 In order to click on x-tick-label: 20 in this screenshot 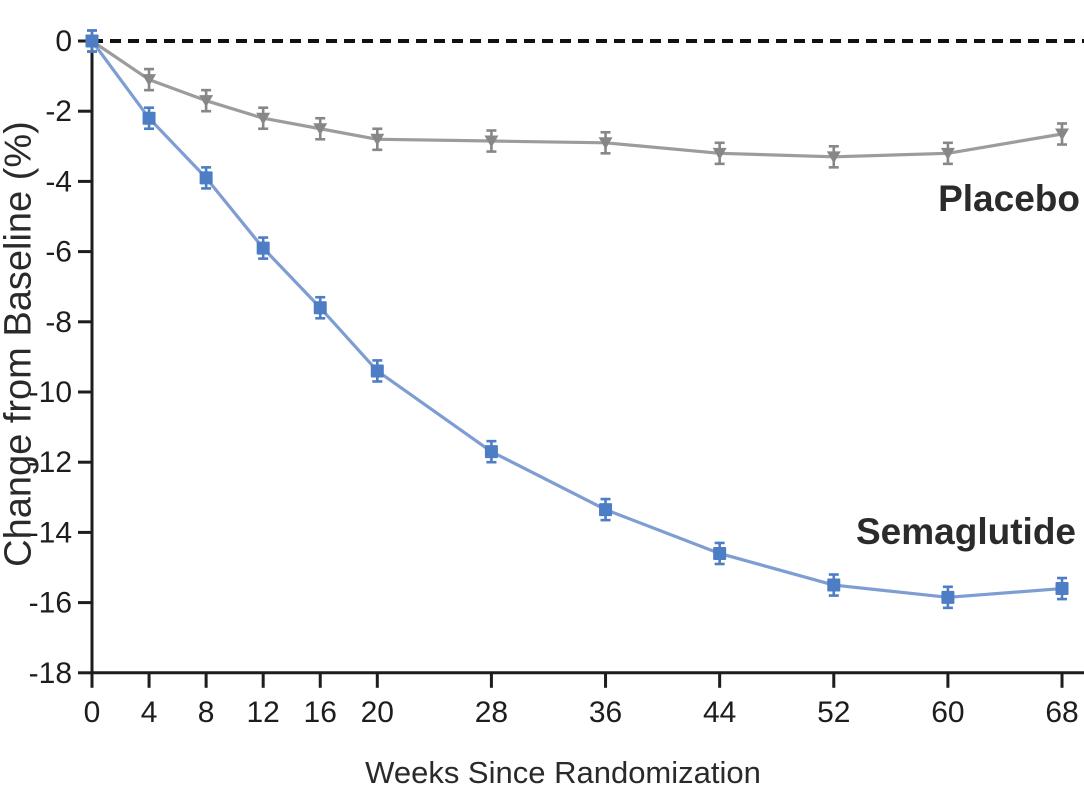, I will do `click(377, 712)`.